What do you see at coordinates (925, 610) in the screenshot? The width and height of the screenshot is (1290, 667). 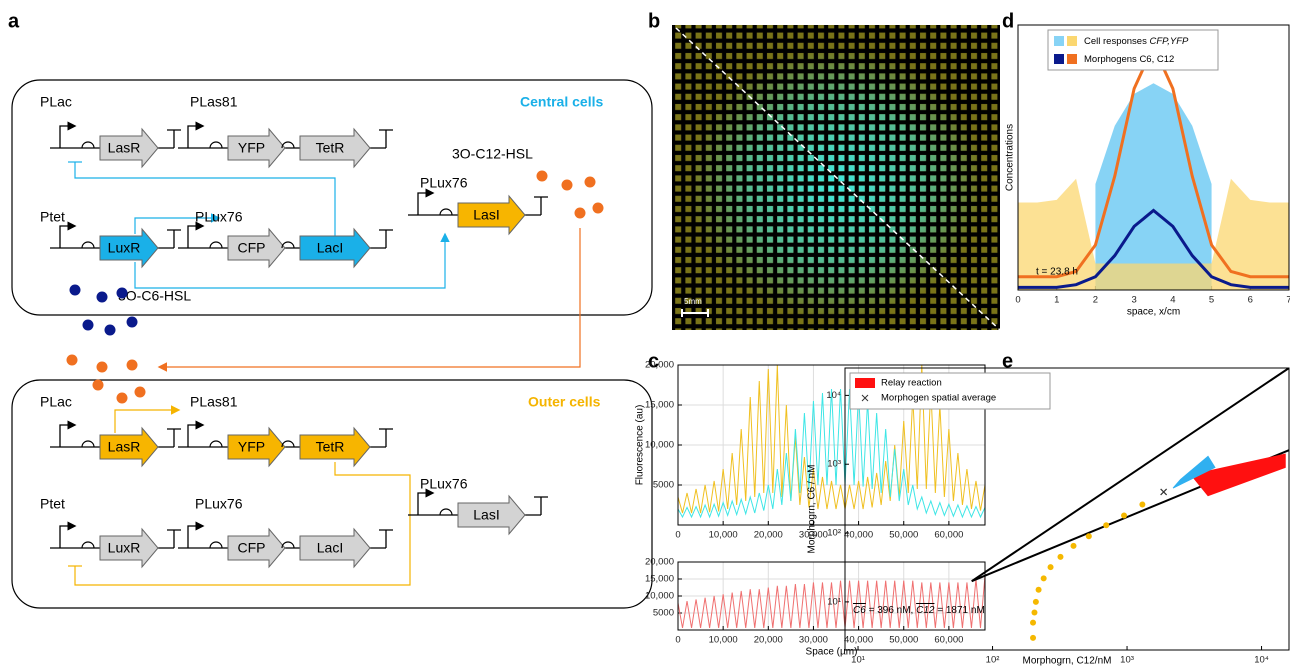 I see `annotation-part: C12` at bounding box center [925, 610].